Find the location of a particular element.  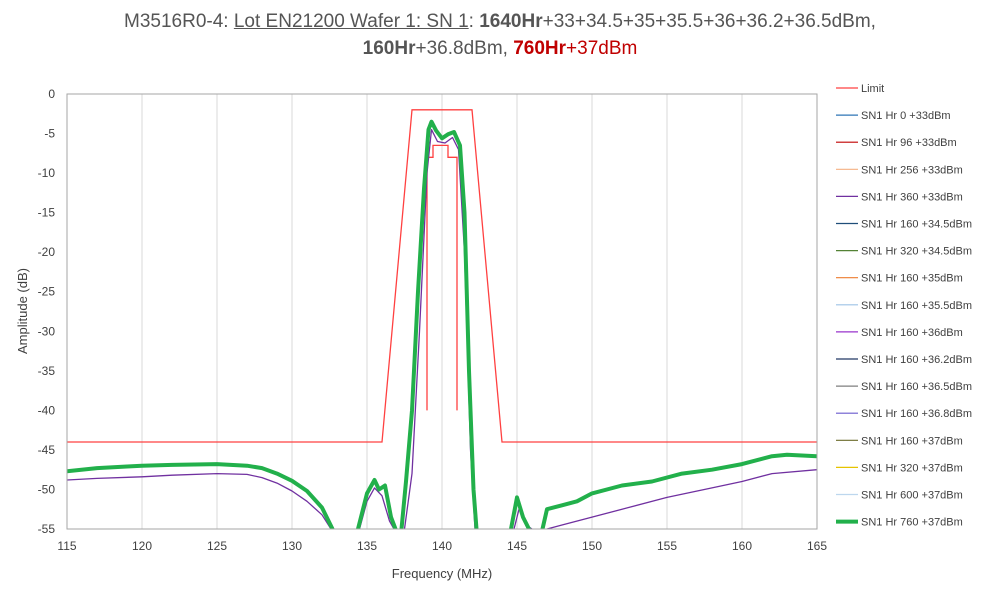

y-tick-label: 0 is located at coordinates (51, 94).